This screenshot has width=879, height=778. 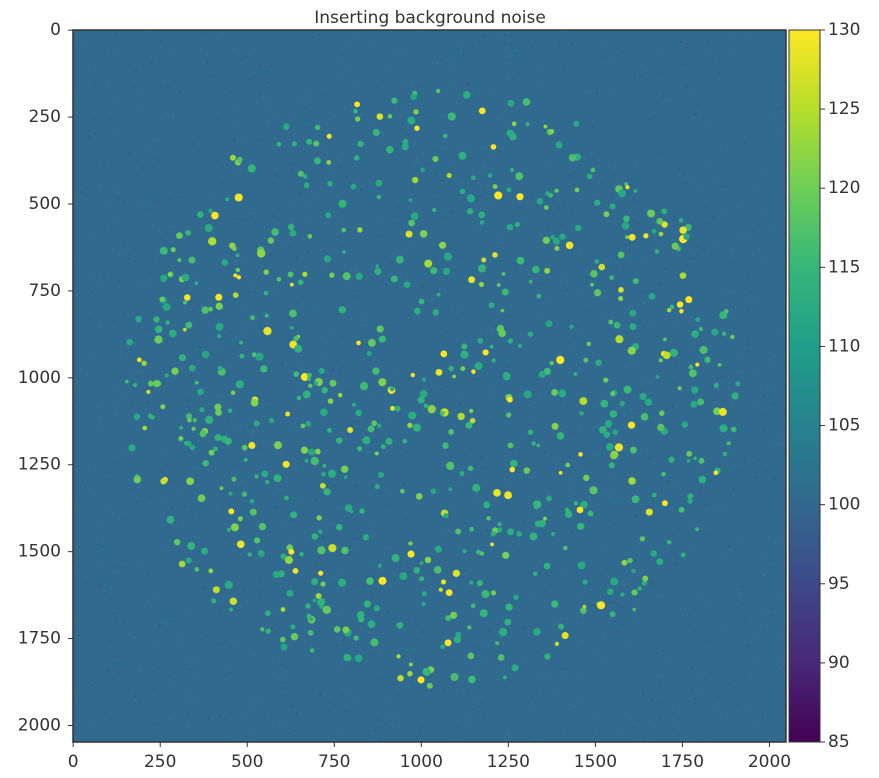 I want to click on colorbar-tick-label: 120, so click(x=844, y=188).